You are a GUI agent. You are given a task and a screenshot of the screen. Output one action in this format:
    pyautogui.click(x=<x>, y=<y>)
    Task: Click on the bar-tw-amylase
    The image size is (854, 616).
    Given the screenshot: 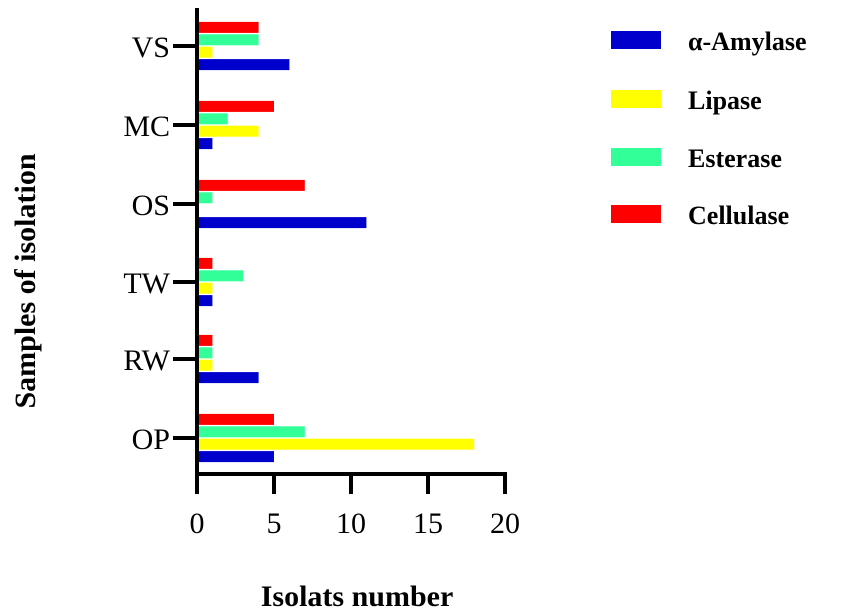 What is the action you would take?
    pyautogui.click(x=205, y=301)
    